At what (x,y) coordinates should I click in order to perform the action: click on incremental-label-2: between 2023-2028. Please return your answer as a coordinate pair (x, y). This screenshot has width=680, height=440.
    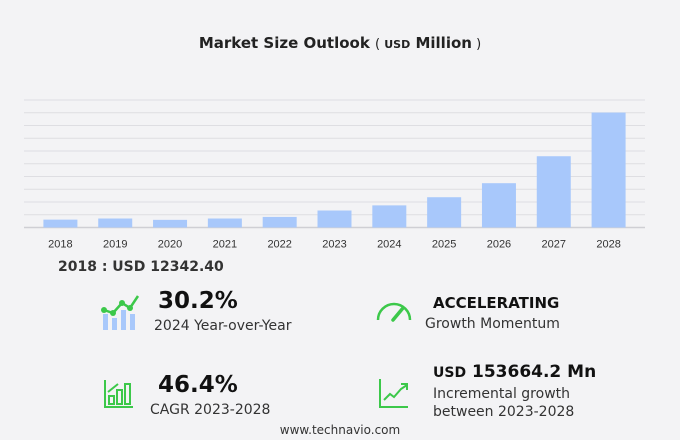
    Looking at the image, I should click on (504, 412).